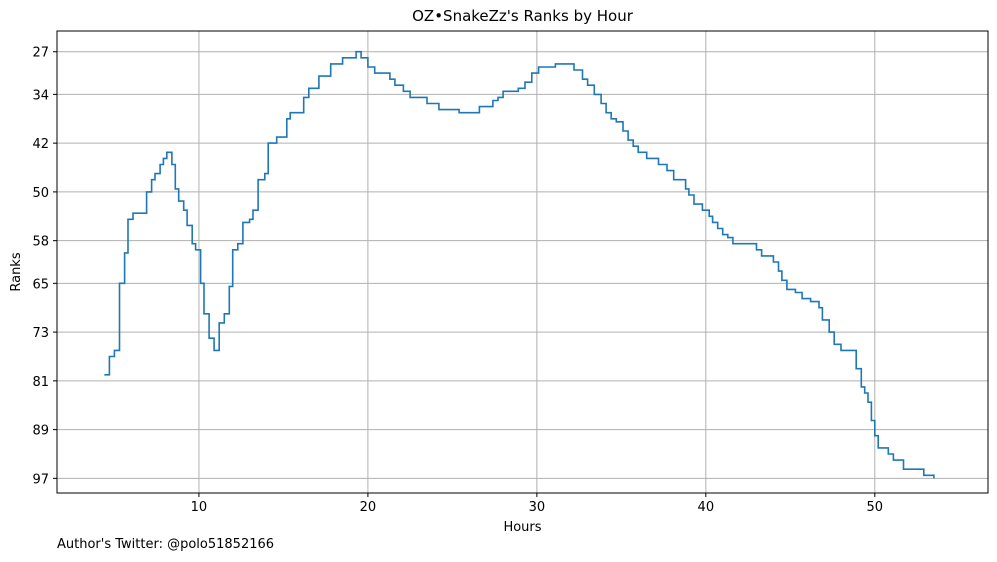  Describe the element at coordinates (40, 95) in the screenshot. I see `y-tick-label: 34` at that location.